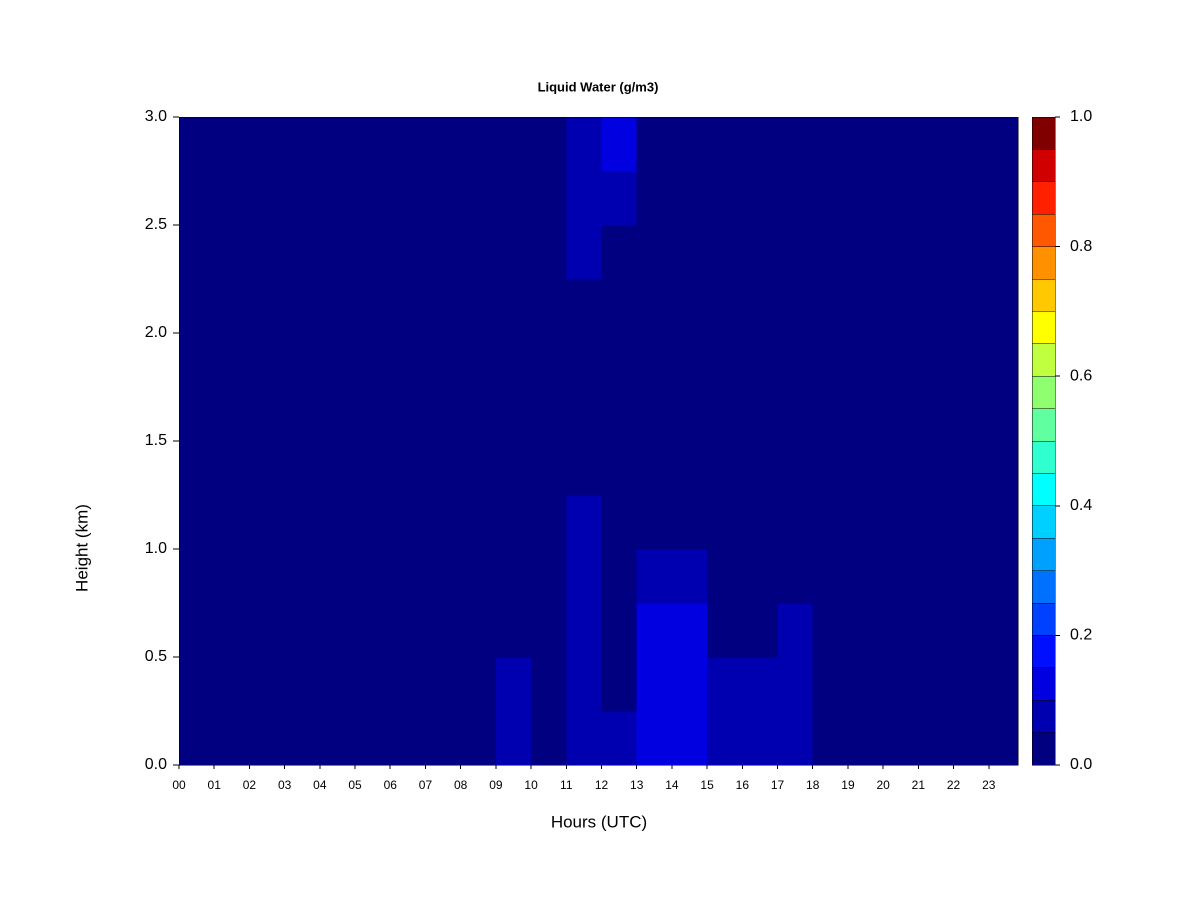 This screenshot has height=900, width=1200. Describe the element at coordinates (1081, 375) in the screenshot. I see `colorbar-tick-label: 0.6` at that location.